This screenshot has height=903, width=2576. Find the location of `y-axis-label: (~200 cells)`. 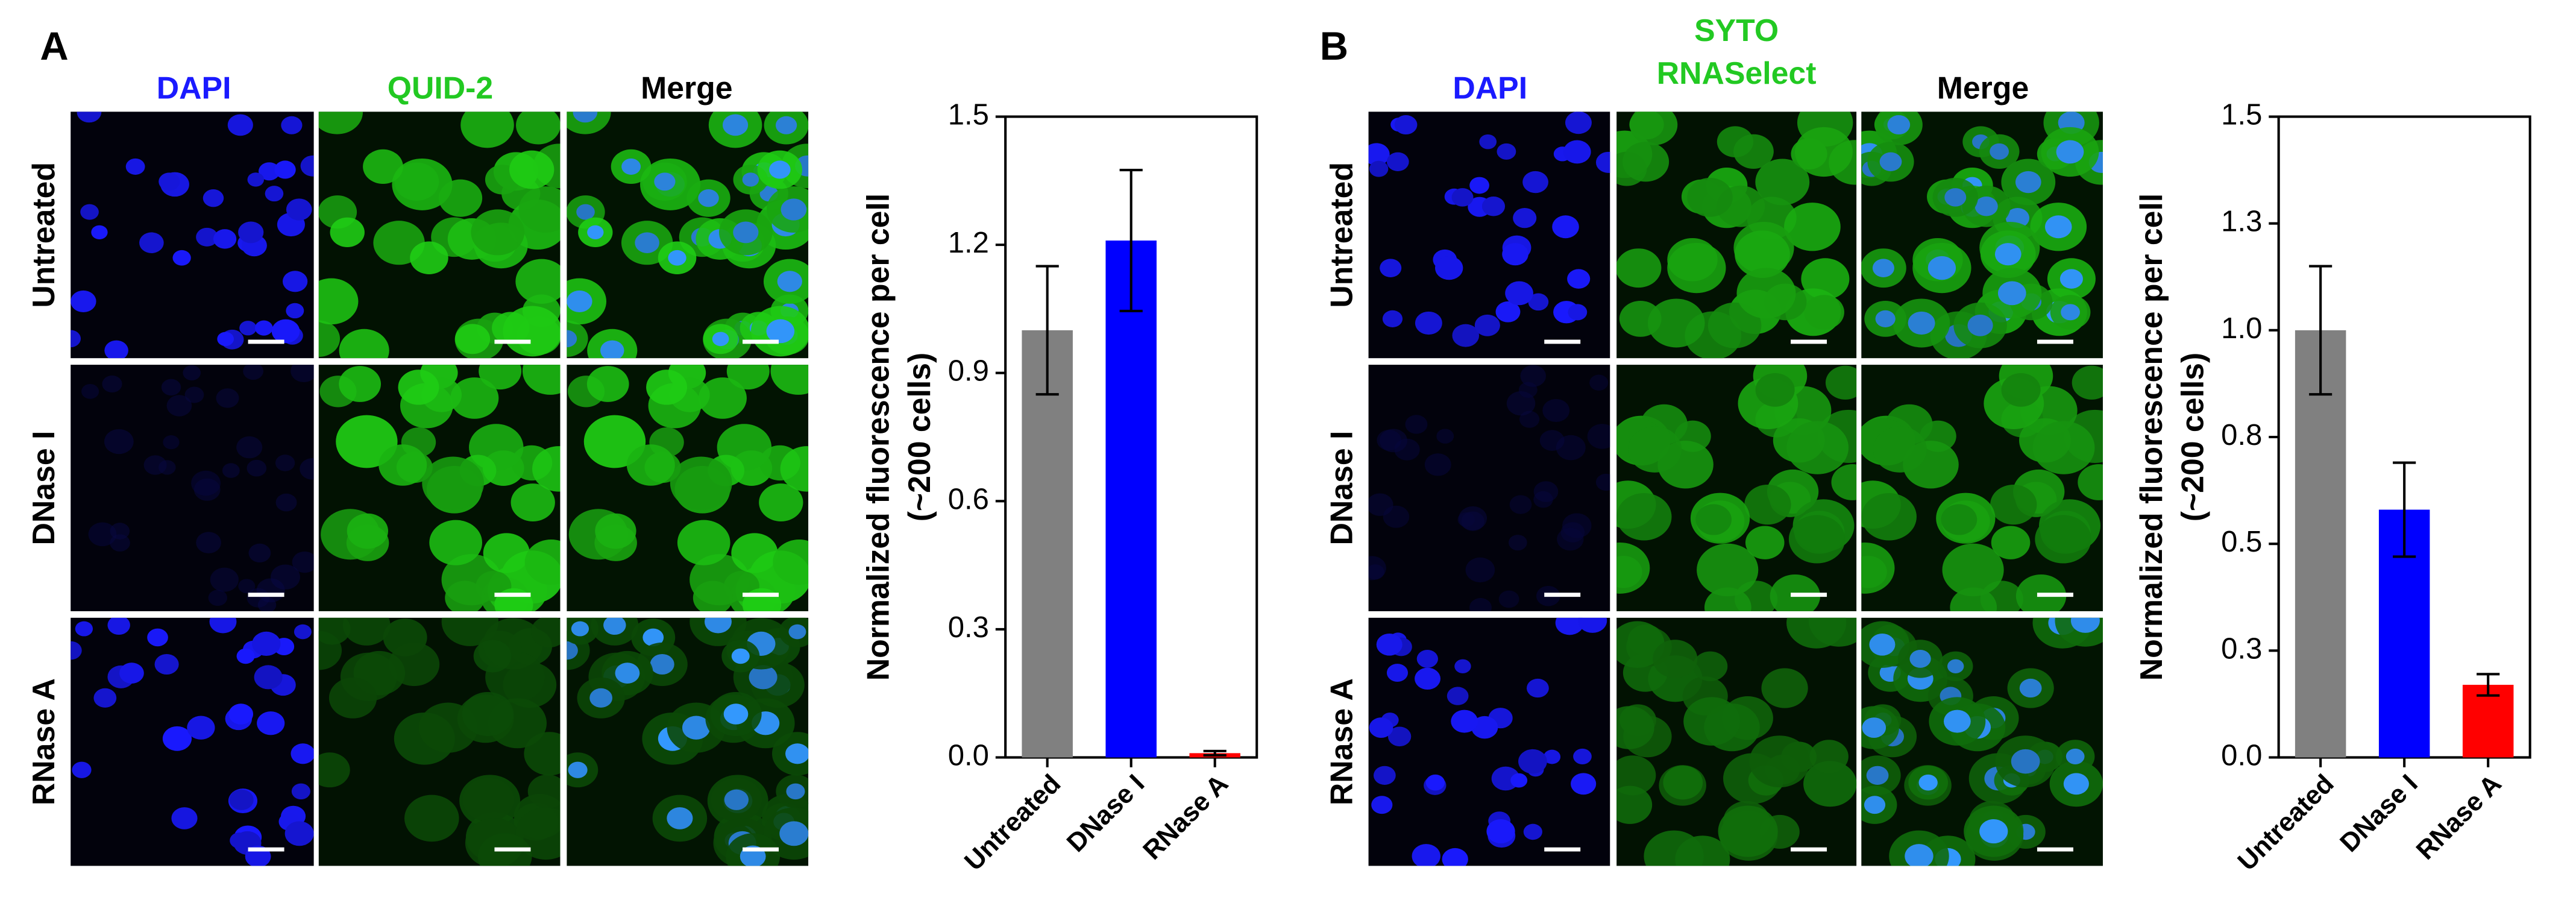

y-axis-label: (~200 cells) is located at coordinates (2192, 438).